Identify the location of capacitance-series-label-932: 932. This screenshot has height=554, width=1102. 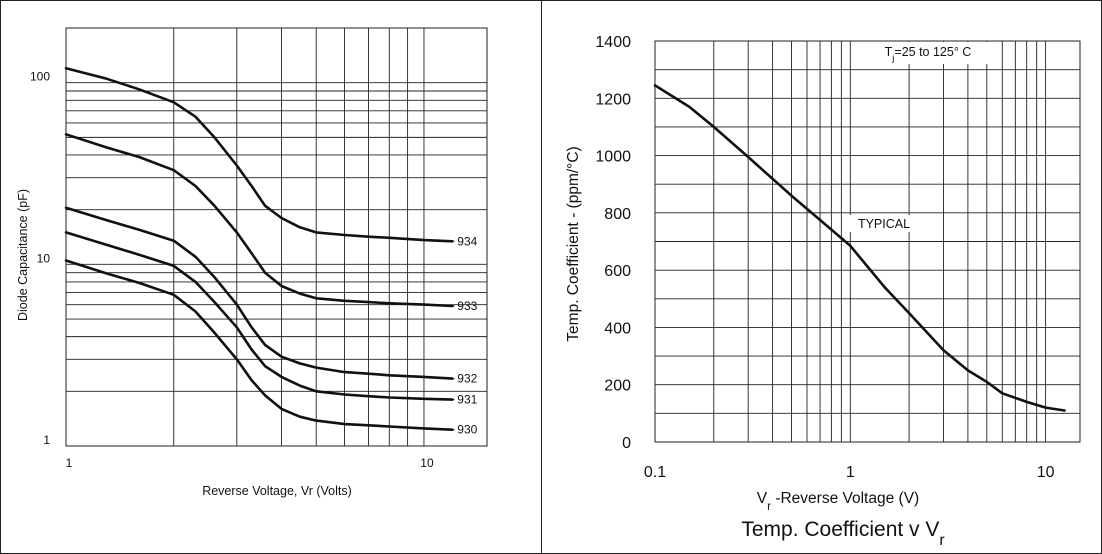
(467, 379).